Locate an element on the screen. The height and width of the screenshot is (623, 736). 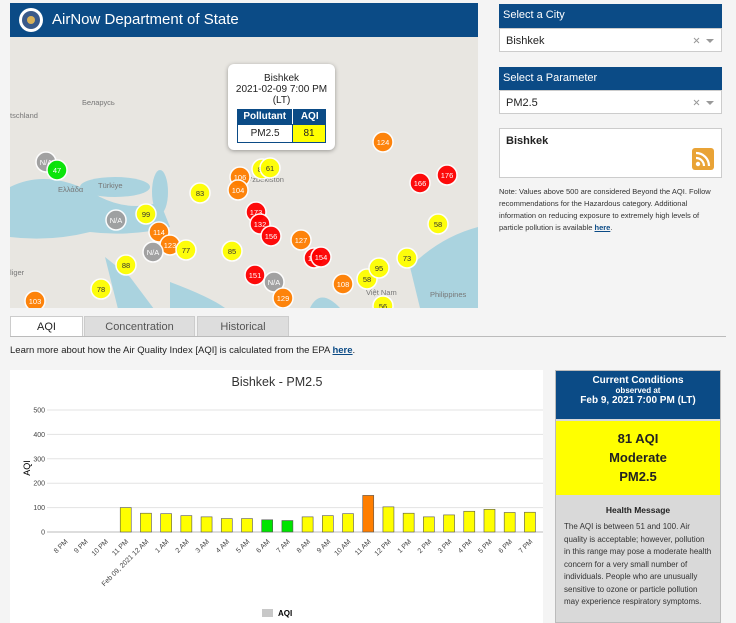
marker-label: 129 is located at coordinates (283, 298).